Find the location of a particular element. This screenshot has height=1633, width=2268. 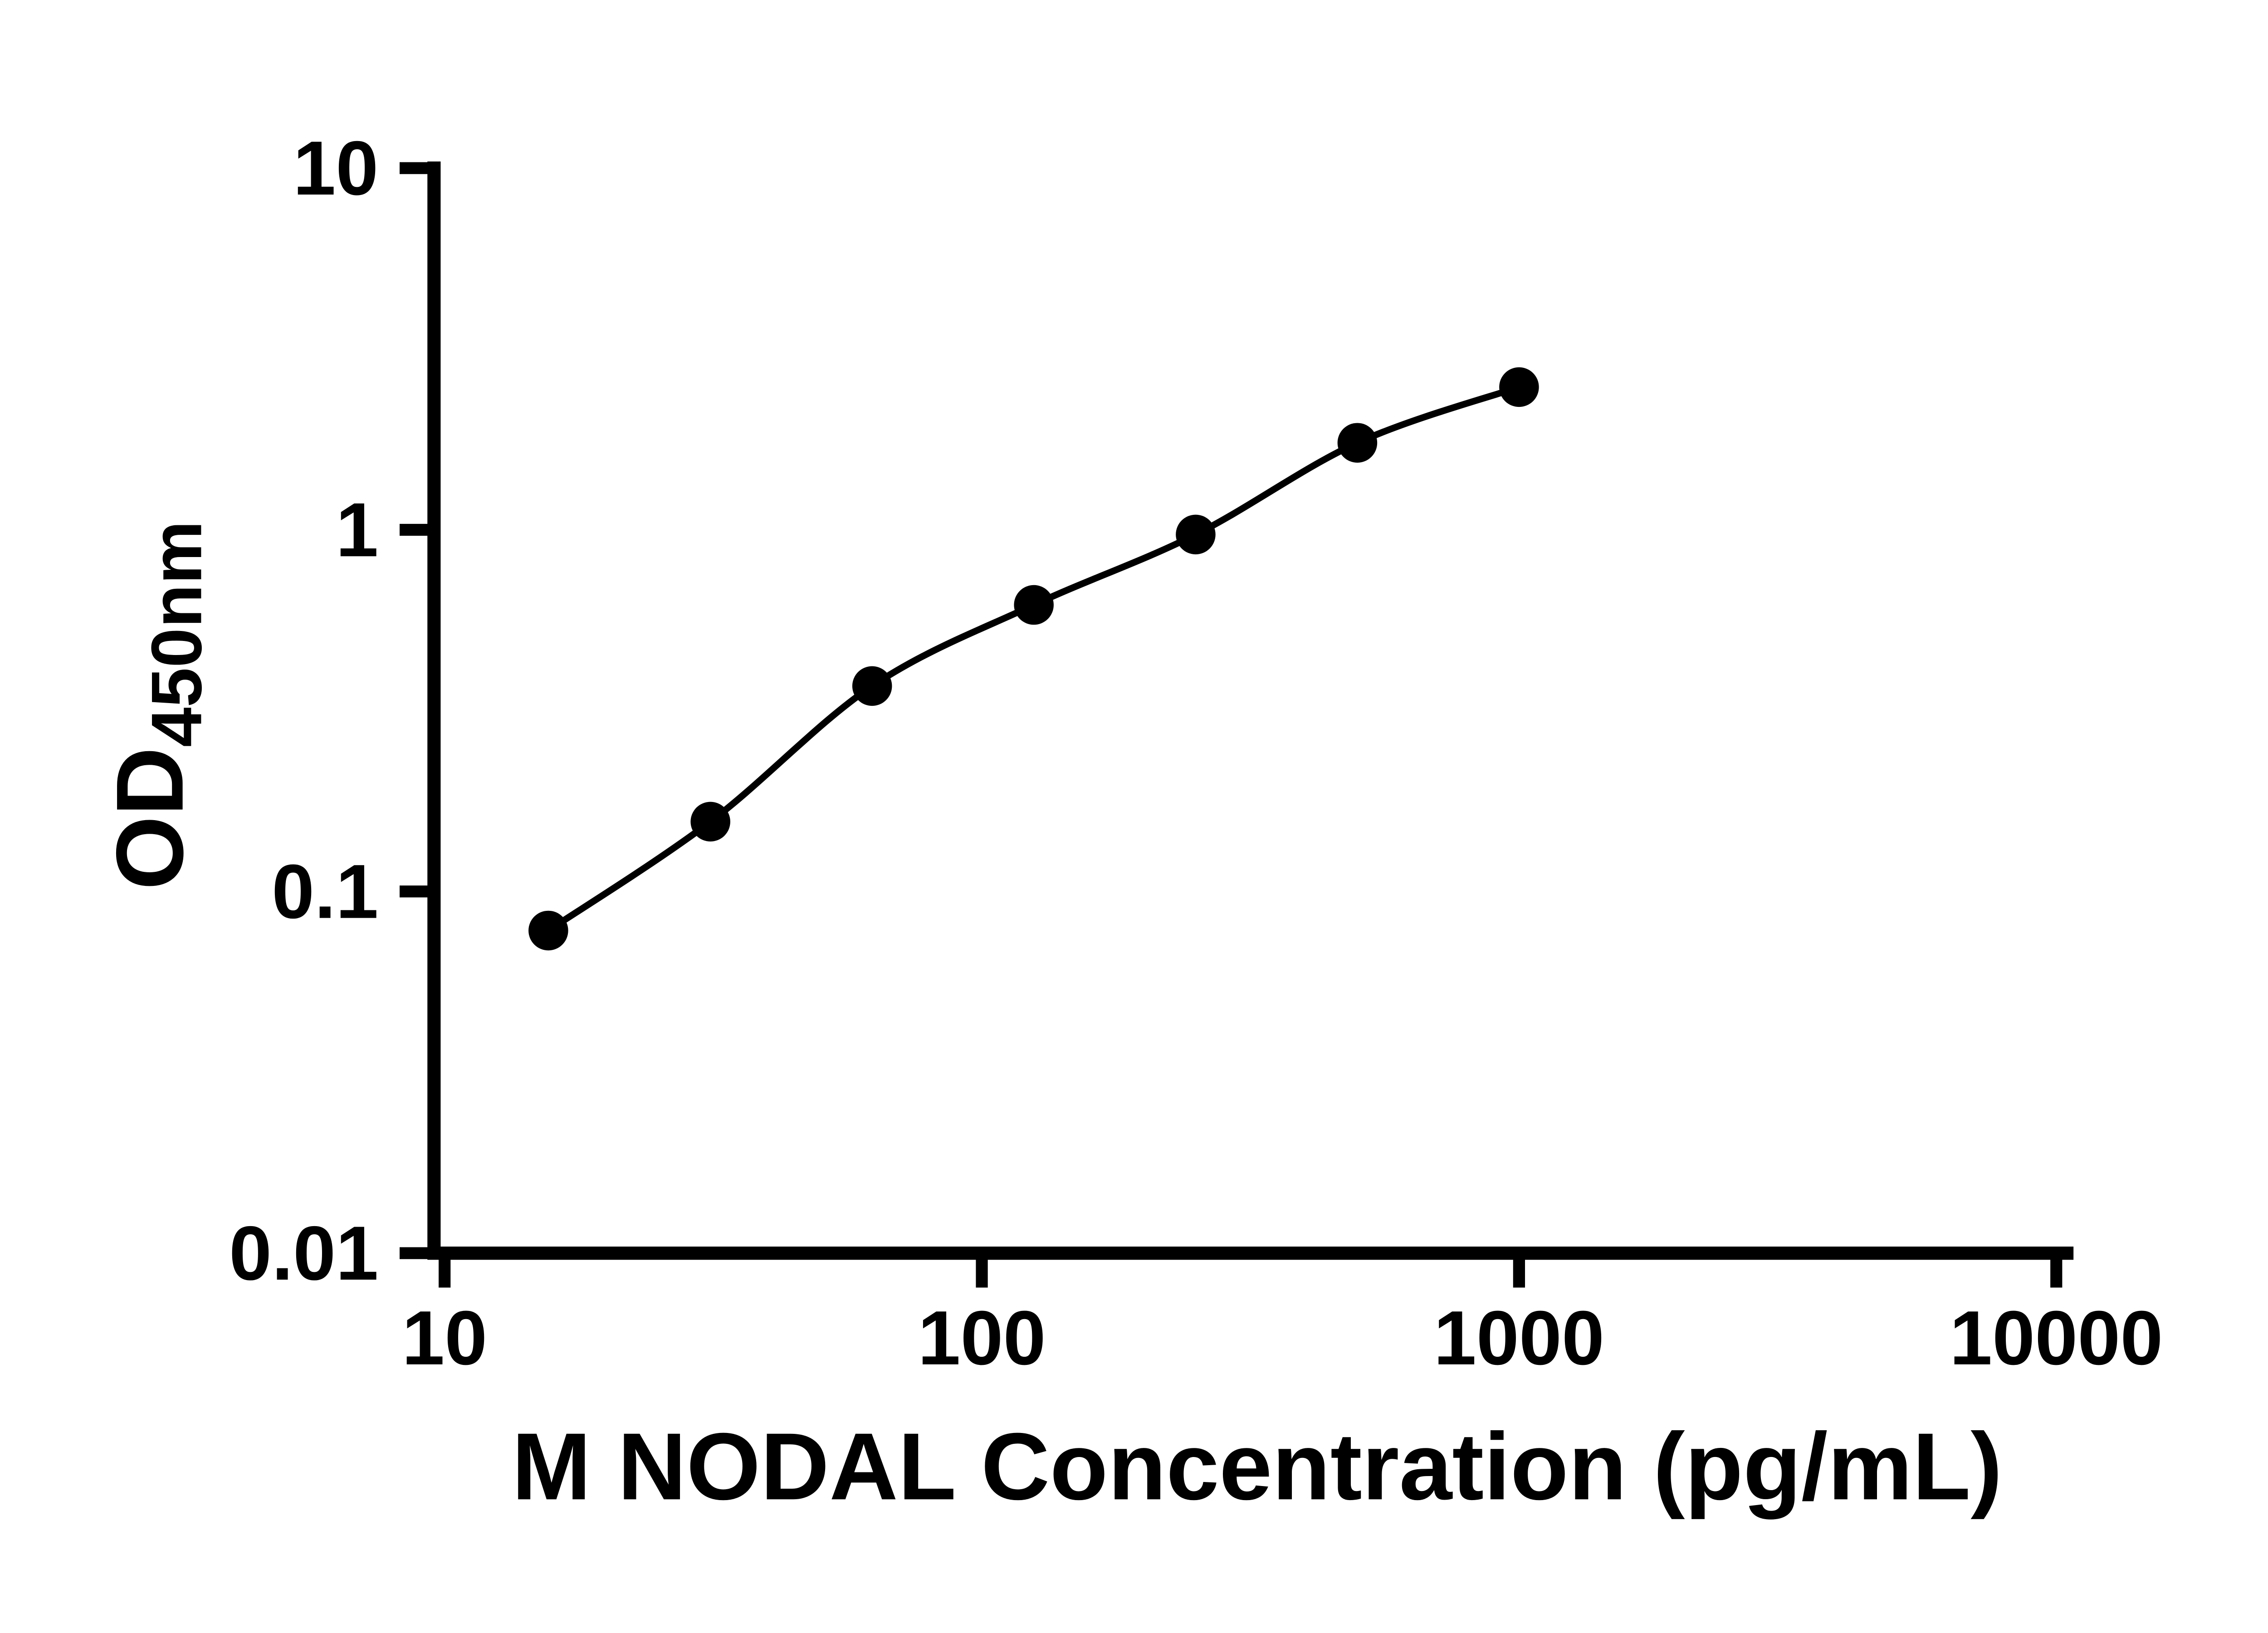

y-tick-label: 0.01 is located at coordinates (304, 1253).